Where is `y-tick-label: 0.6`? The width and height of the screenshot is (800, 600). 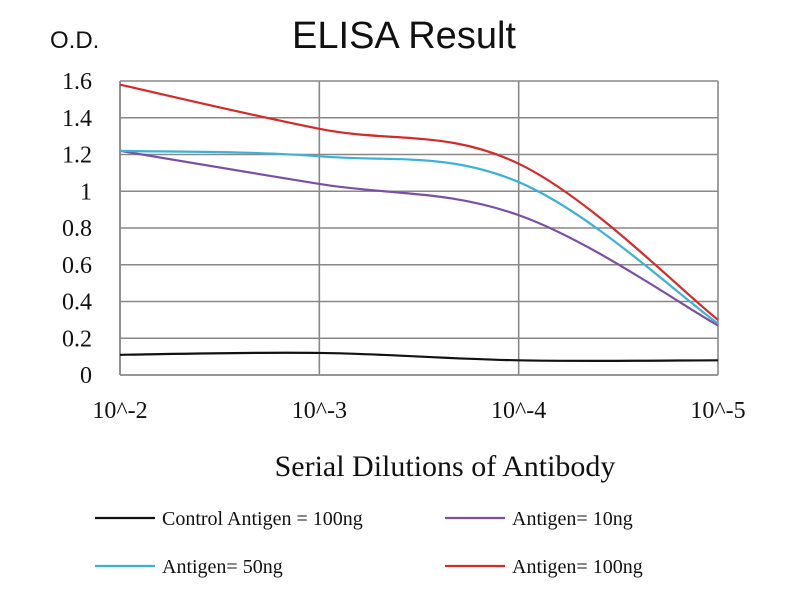
y-tick-label: 0.6 is located at coordinates (77, 266).